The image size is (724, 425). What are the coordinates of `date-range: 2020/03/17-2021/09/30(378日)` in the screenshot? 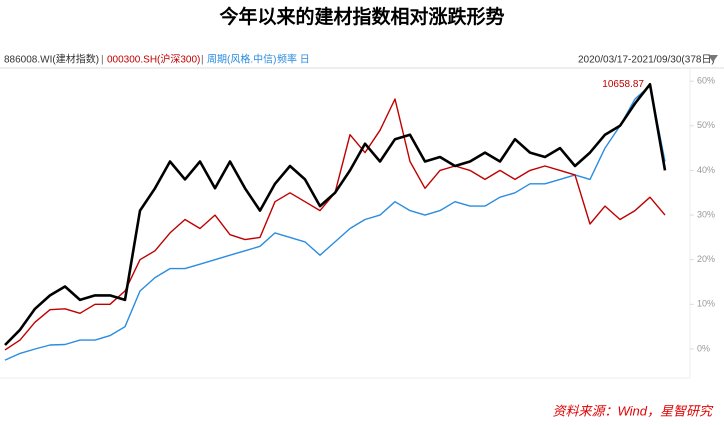 It's located at (646, 60).